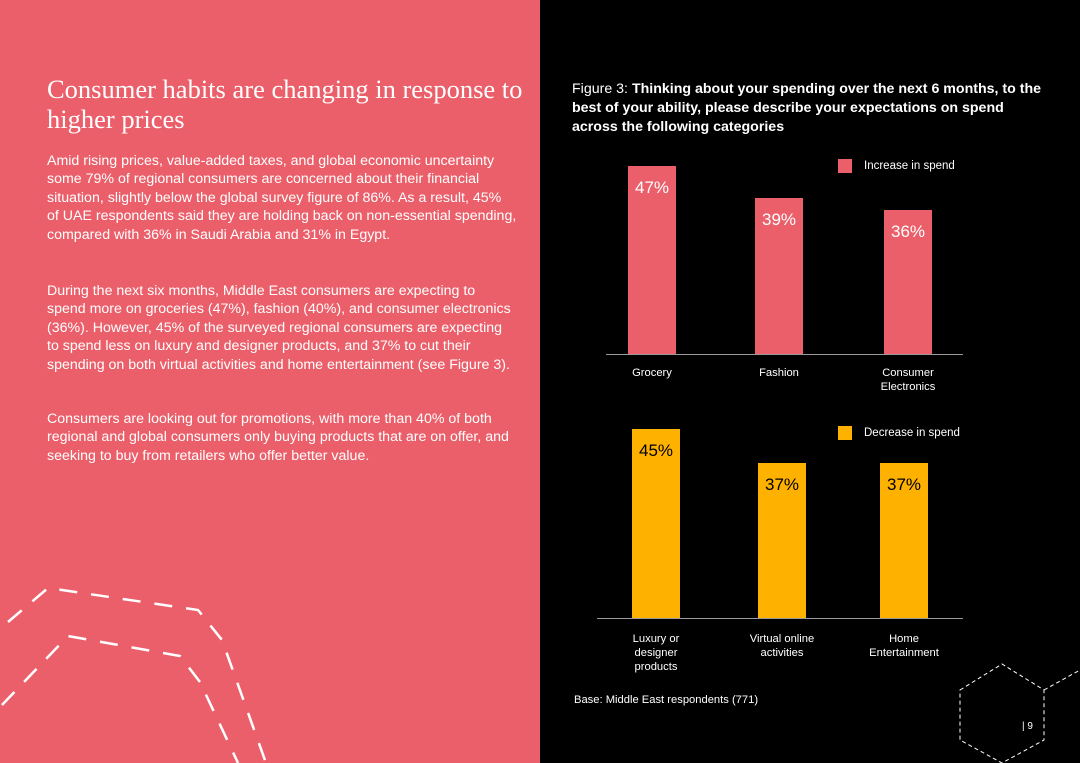  I want to click on chart-1-category-label: Consumer Electronics, so click(908, 380).